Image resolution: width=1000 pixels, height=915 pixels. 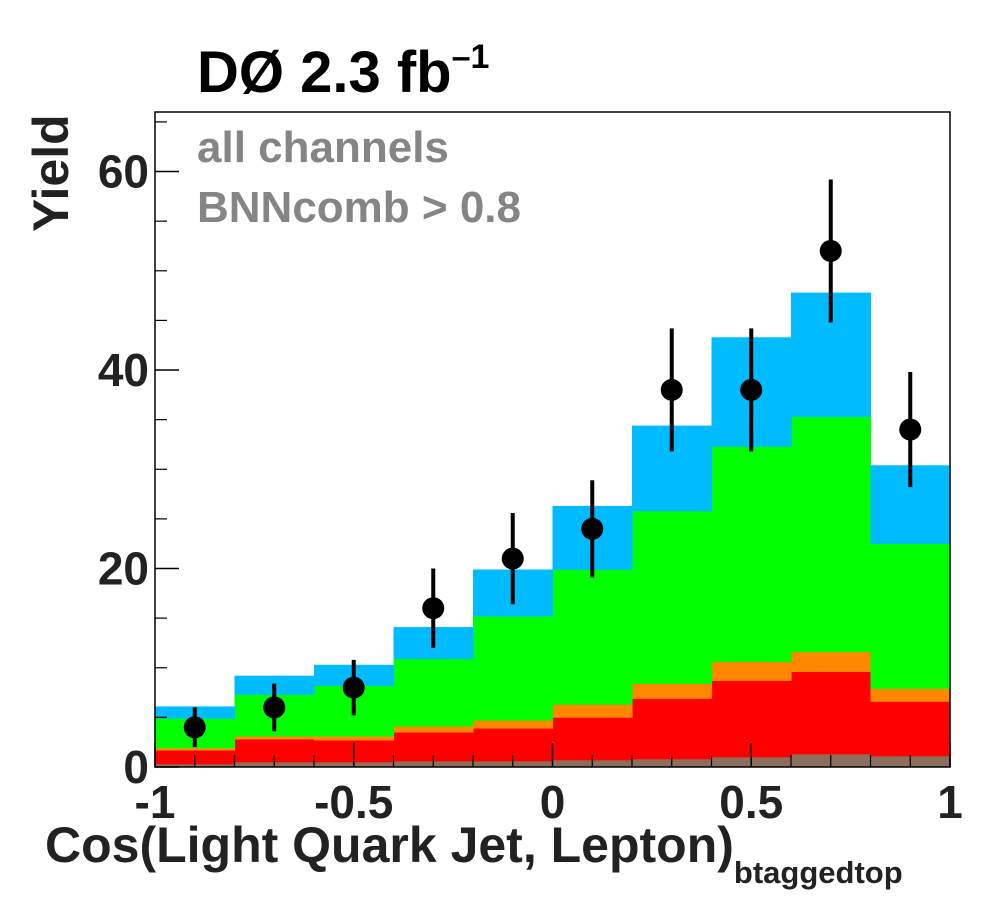 What do you see at coordinates (353, 802) in the screenshot?
I see `x-tick-label: -0.5` at bounding box center [353, 802].